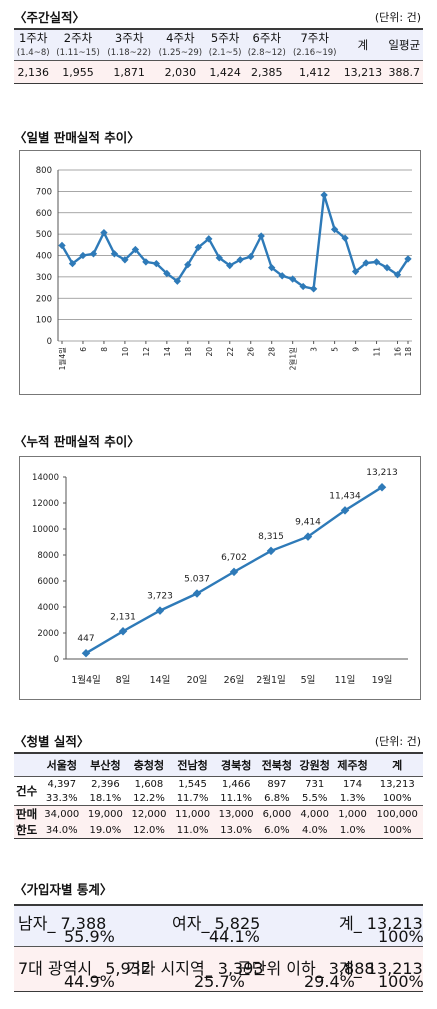 This screenshot has height=1009, width=437. Describe the element at coordinates (78, 72) in the screenshot. I see `weekly-value: 1,955` at that location.